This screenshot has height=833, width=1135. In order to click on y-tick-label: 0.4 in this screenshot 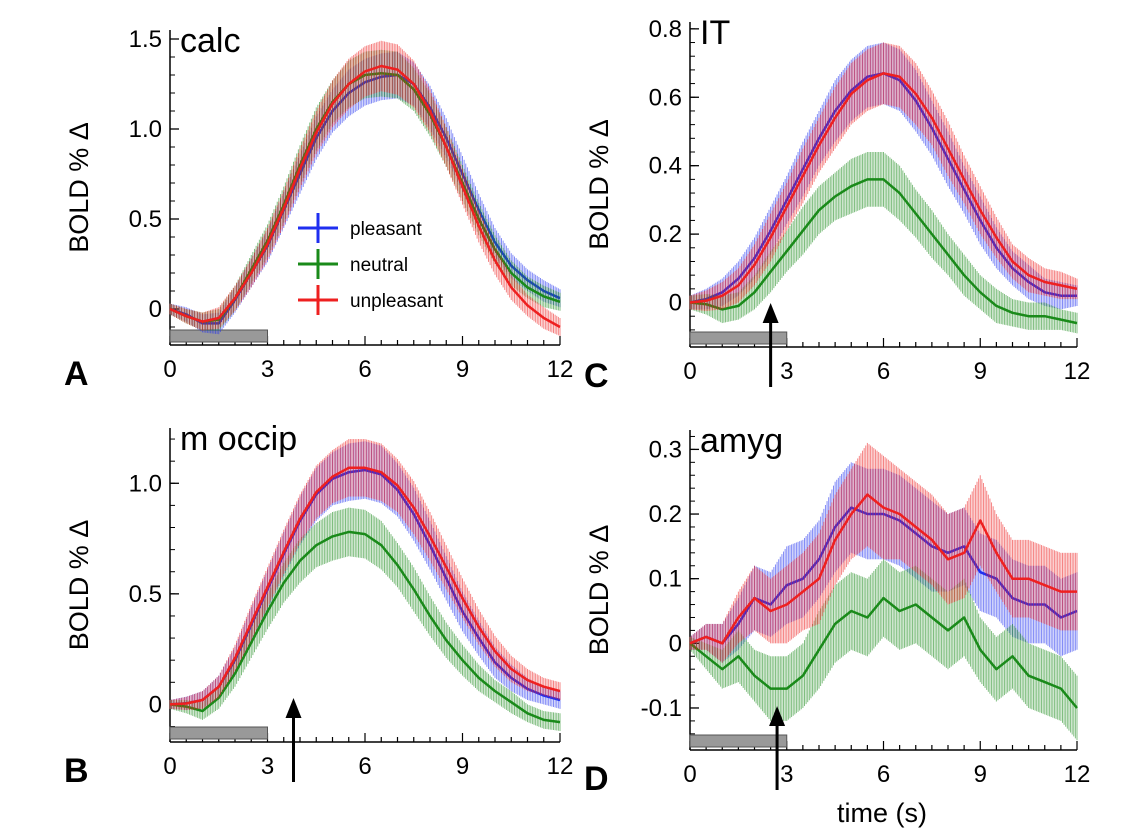, I will do `click(665, 166)`.